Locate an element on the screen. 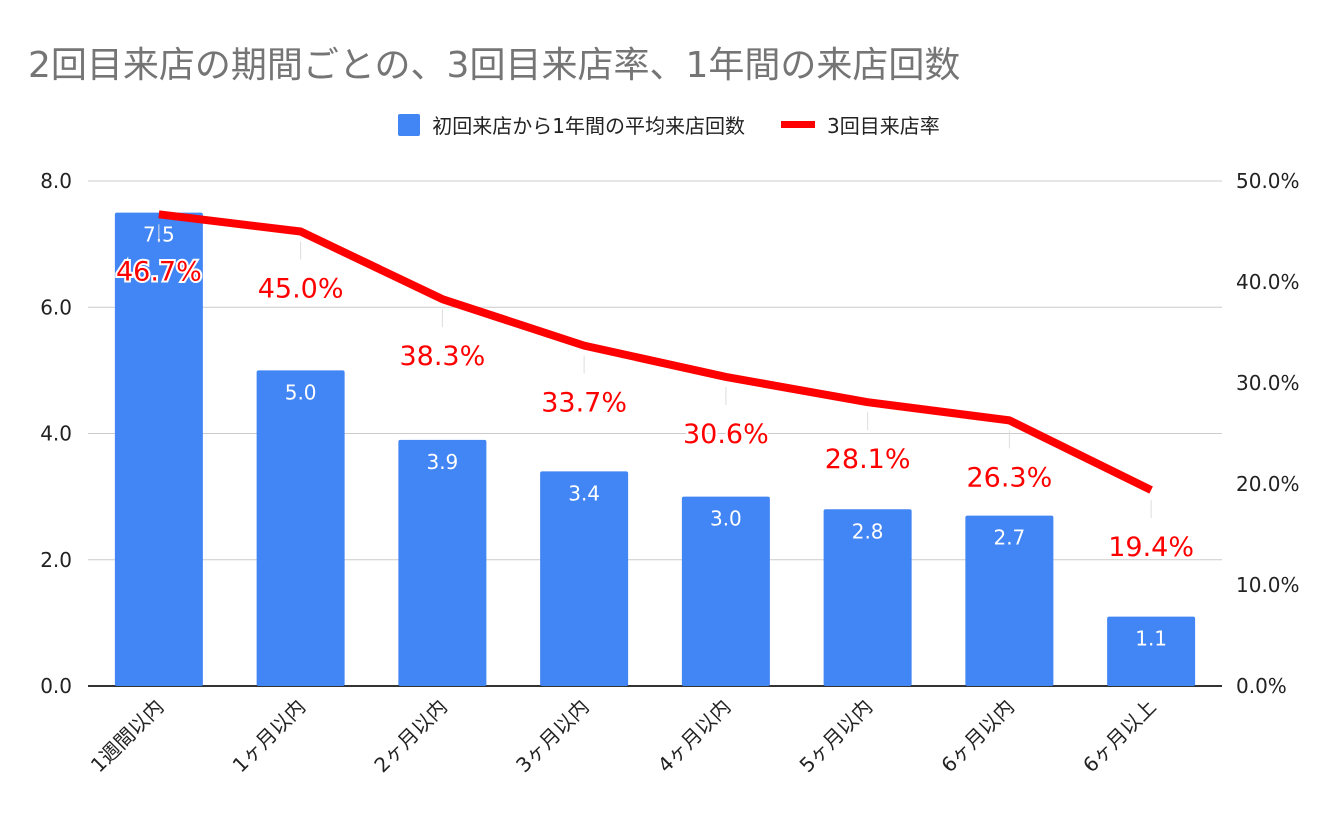  line-data-label: 46.7% is located at coordinates (159, 271).